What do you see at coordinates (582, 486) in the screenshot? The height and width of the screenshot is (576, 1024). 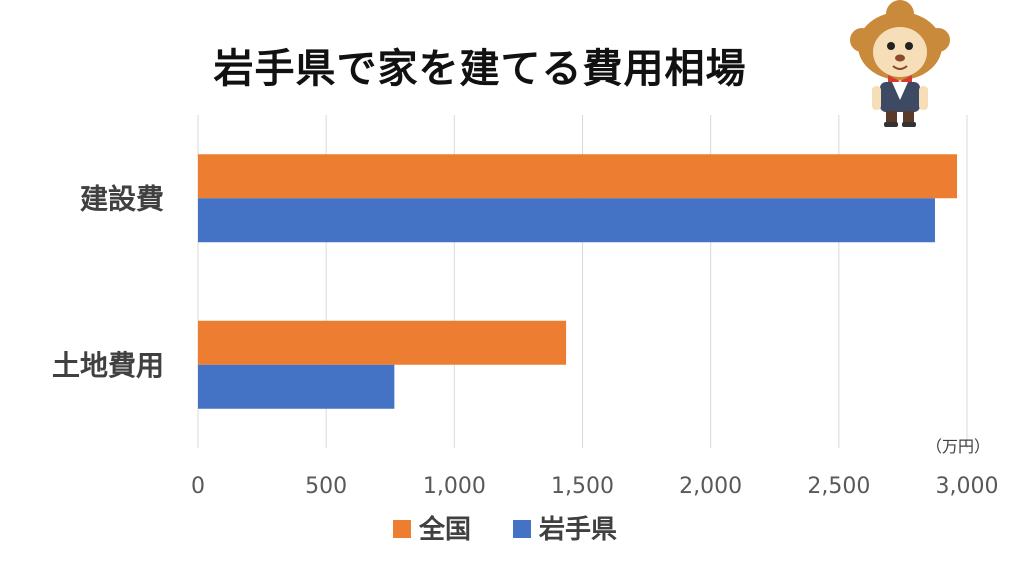 I see `x-tick-label: 1,500` at bounding box center [582, 486].